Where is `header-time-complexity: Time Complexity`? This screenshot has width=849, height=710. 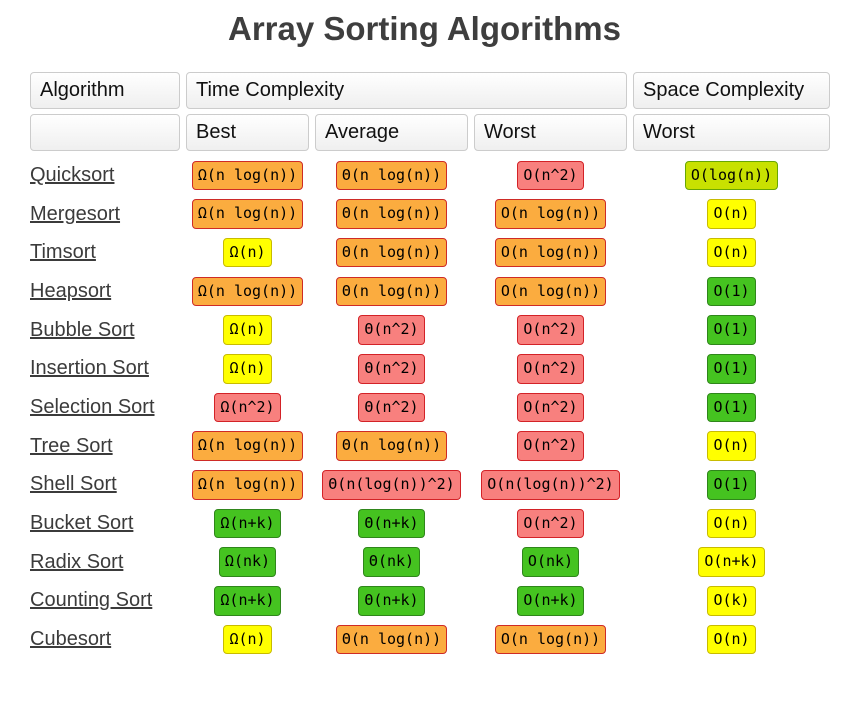
header-time-complexity: Time Complexity is located at coordinates (406, 90).